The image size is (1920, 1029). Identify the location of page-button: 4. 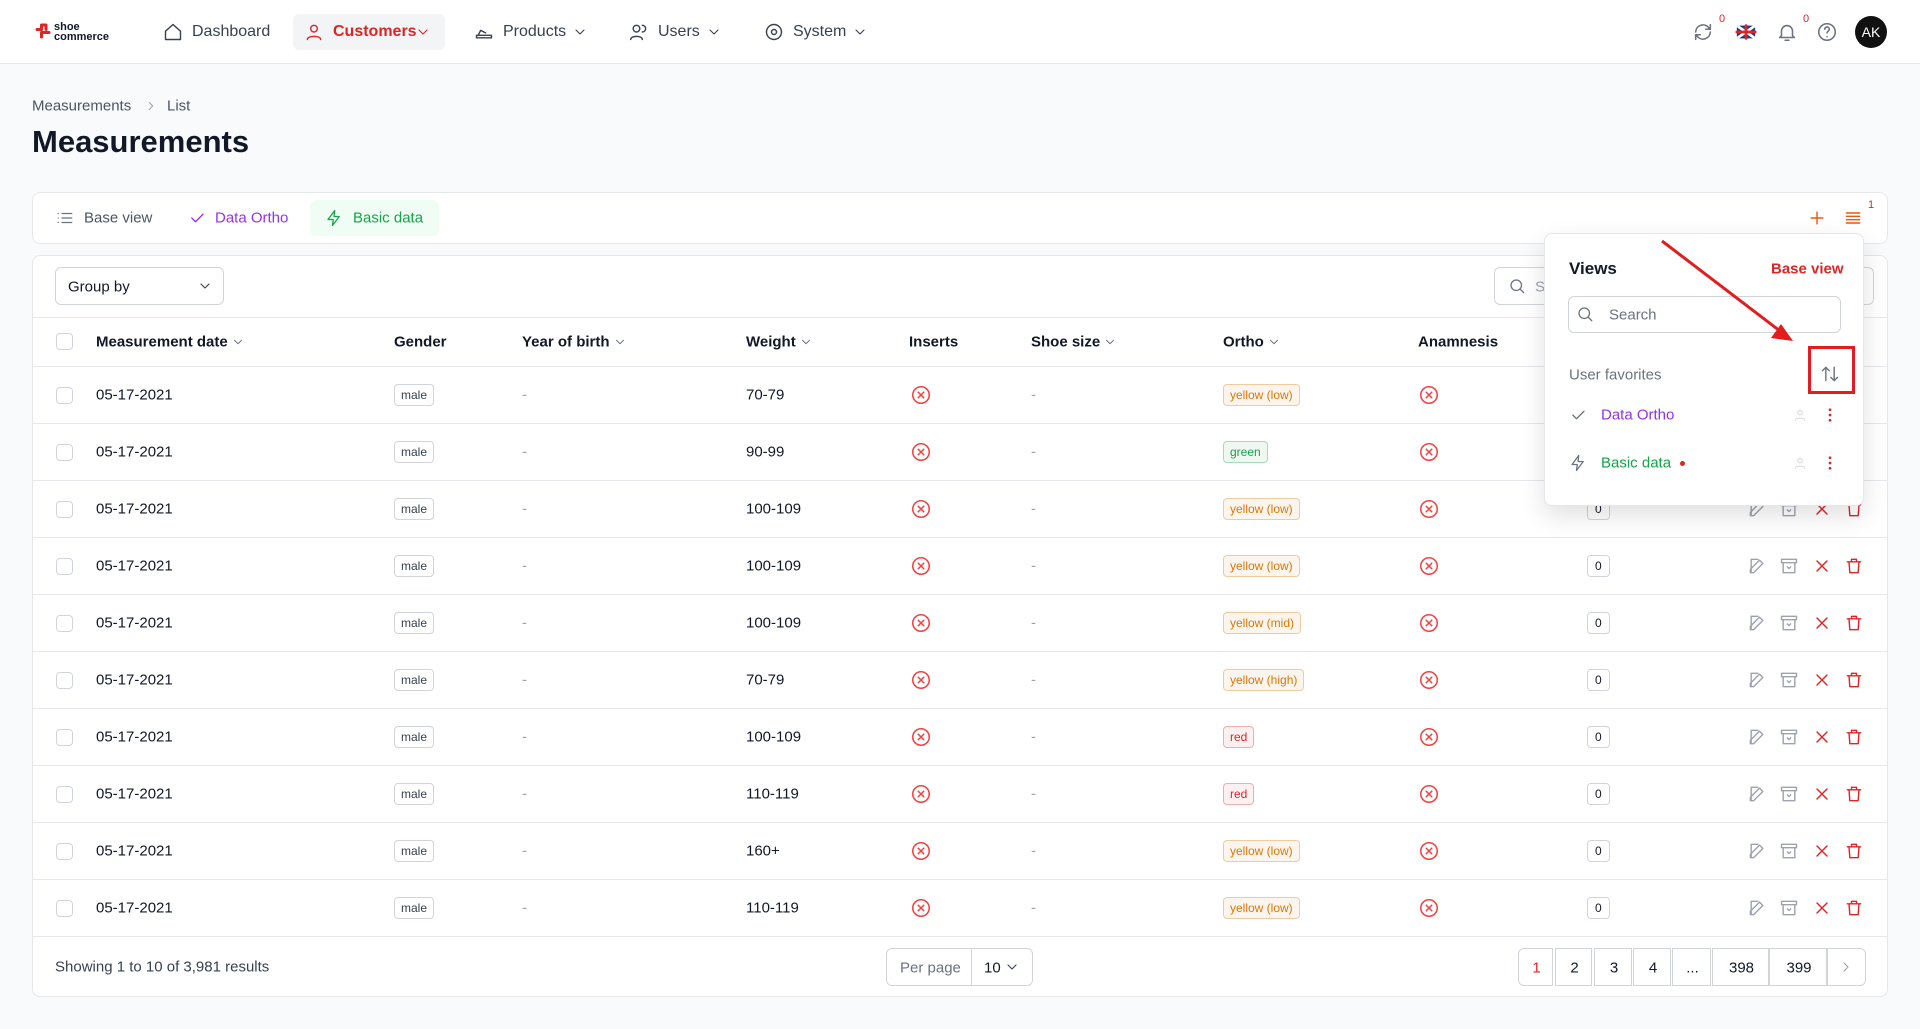
(1652, 967).